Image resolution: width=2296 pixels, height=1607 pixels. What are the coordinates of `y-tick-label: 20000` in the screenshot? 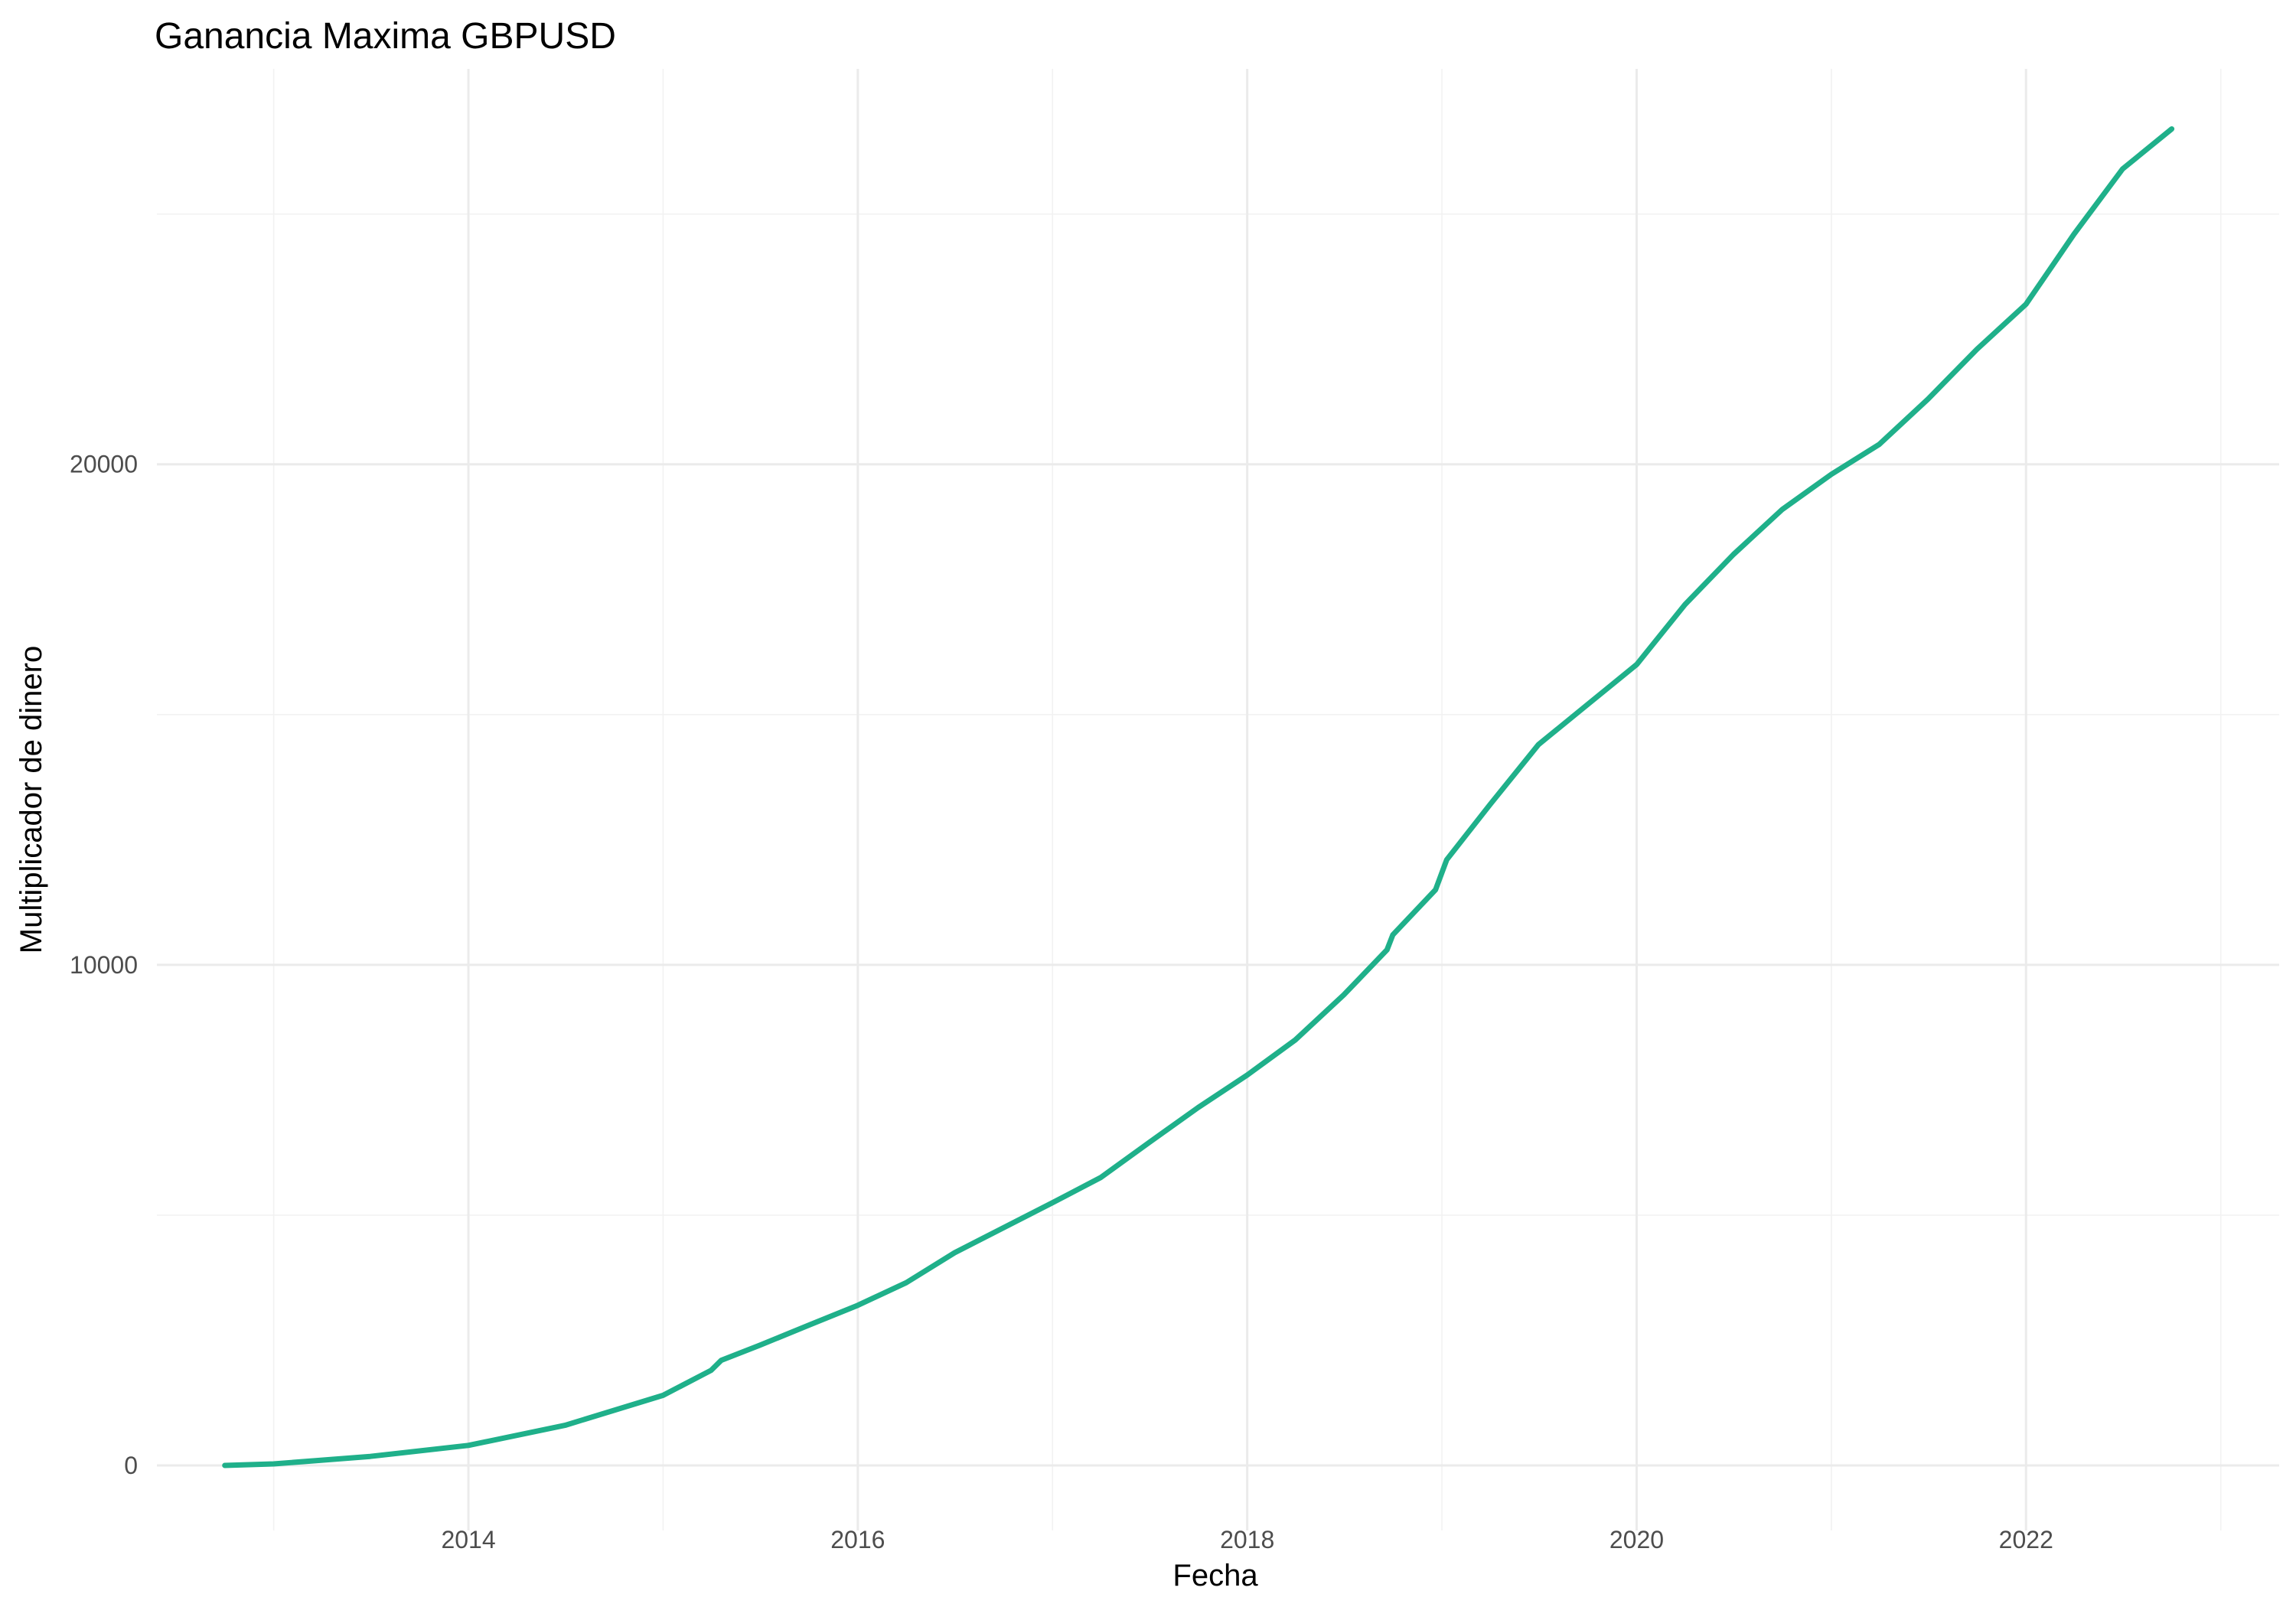 It's located at (104, 464).